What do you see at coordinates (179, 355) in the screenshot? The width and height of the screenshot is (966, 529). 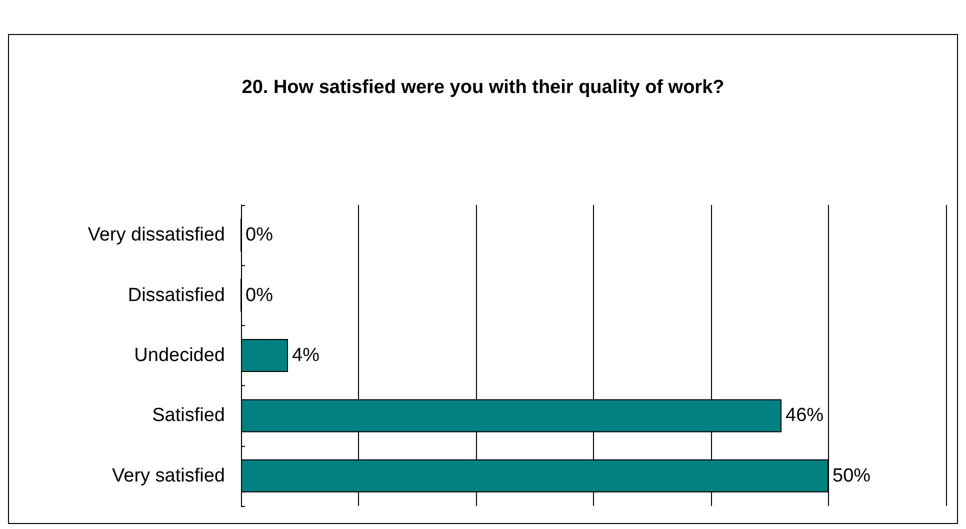 I see `y-tick-label: Undecided` at bounding box center [179, 355].